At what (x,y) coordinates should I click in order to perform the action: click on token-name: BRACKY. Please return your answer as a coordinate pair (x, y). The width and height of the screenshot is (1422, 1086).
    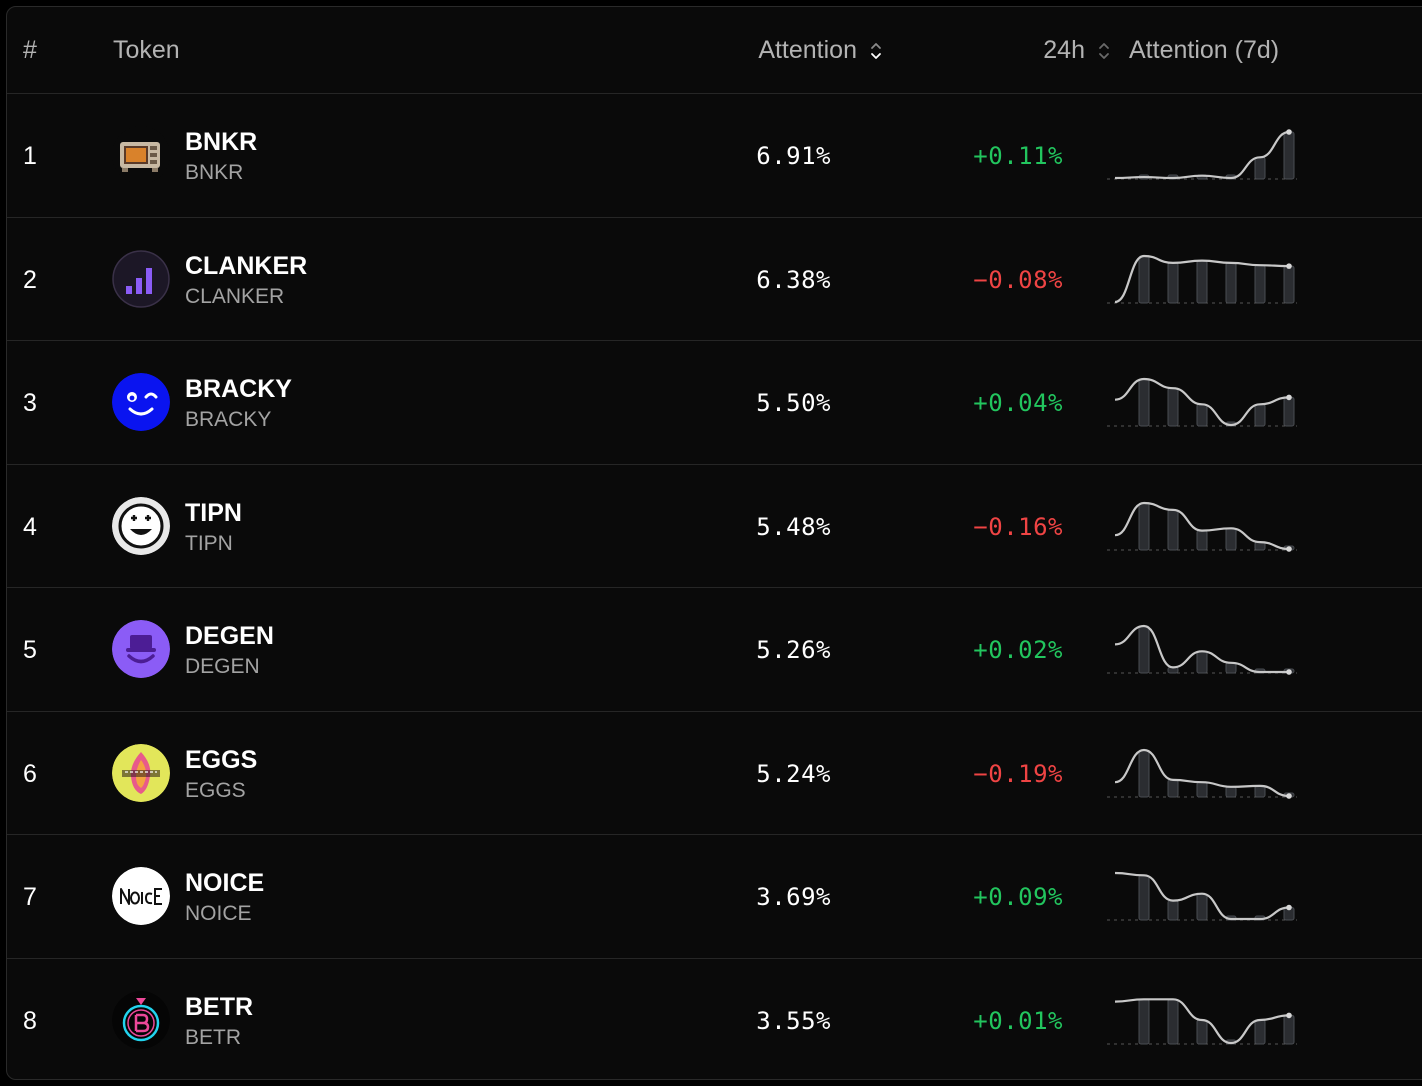
    Looking at the image, I should click on (238, 389).